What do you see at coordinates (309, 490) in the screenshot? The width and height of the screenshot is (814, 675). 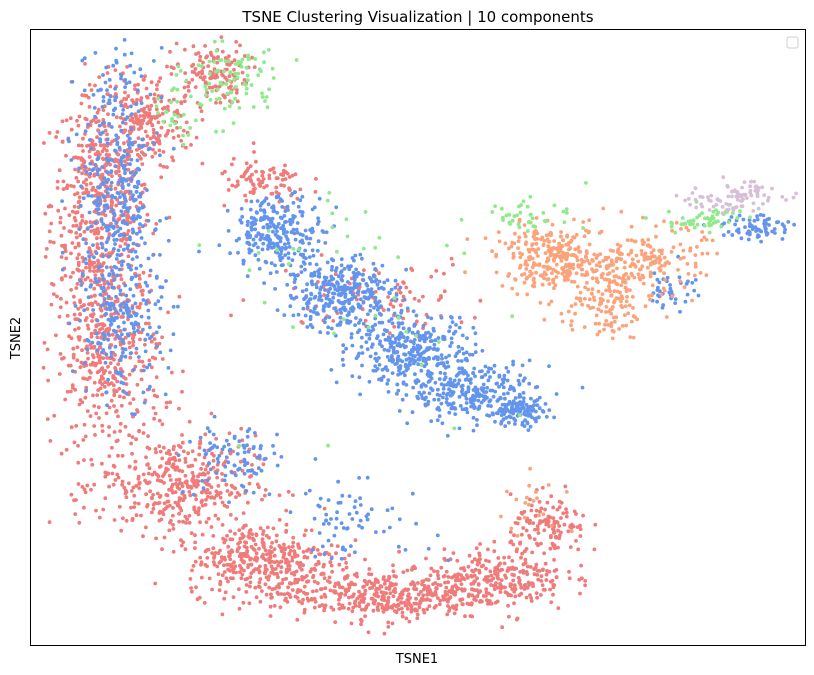 I see `scatter-point-s1-c8` at bounding box center [309, 490].